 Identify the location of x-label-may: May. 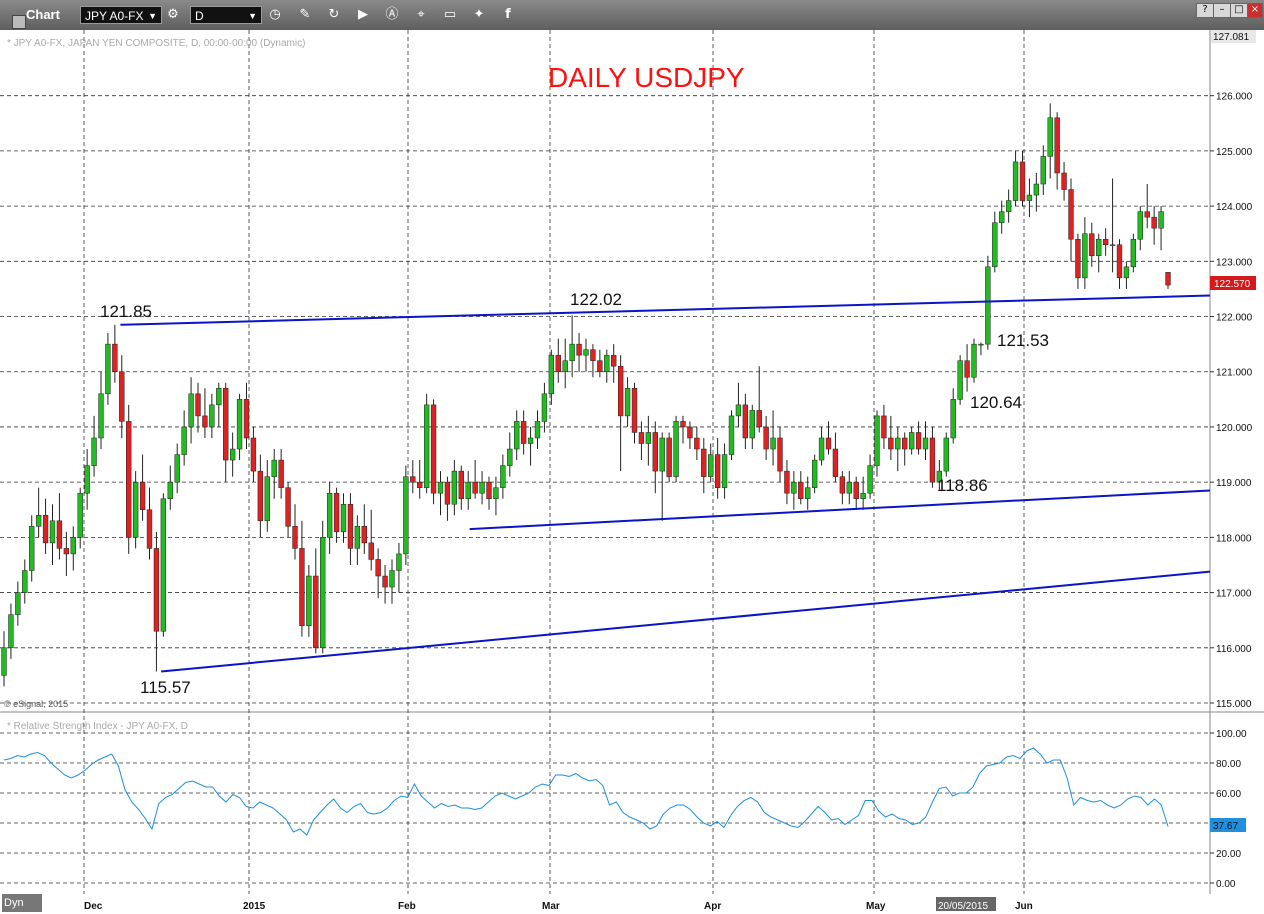
(876, 906).